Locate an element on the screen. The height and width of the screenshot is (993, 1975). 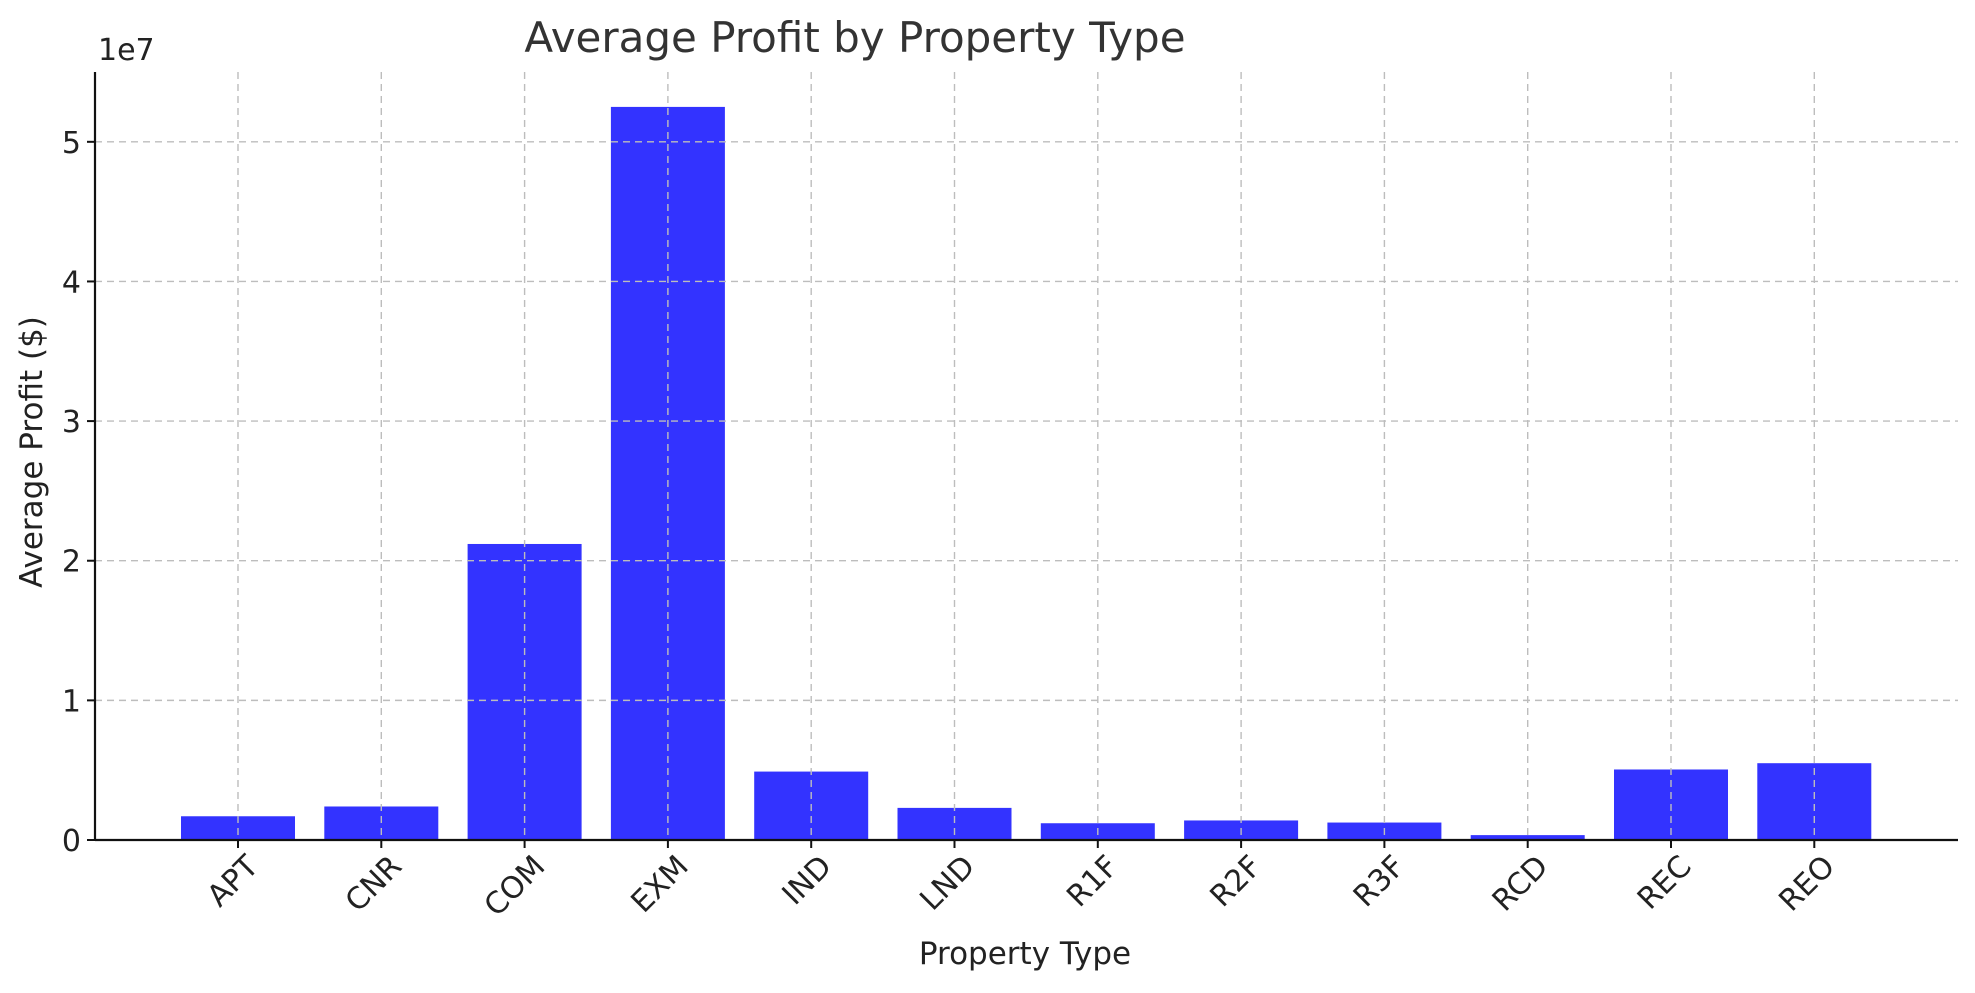
x-tick-label-apt: APT is located at coordinates (233, 880).